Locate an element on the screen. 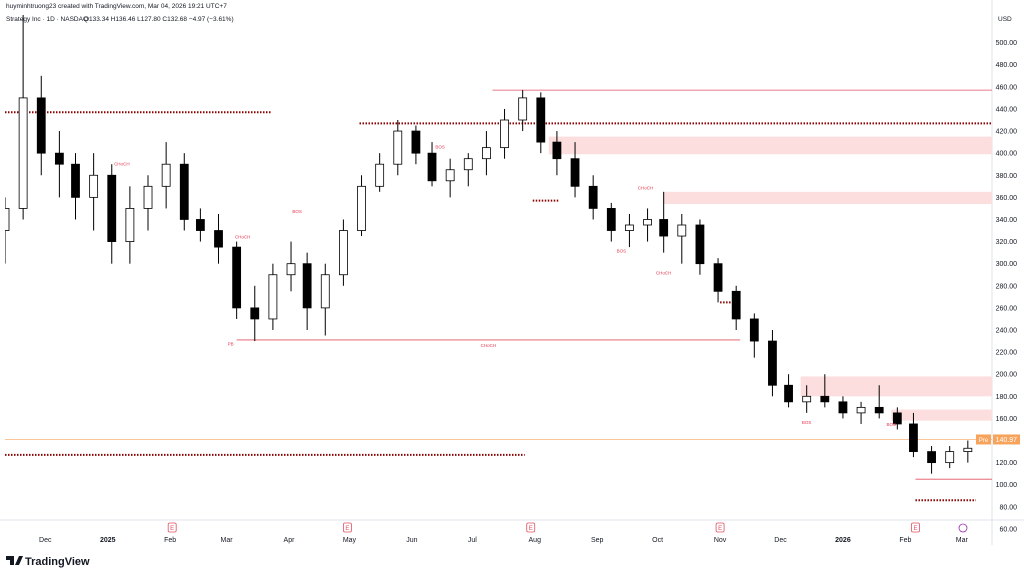 Image resolution: width=1024 pixels, height=578 pixels. y-tick-label: 460.00 is located at coordinates (1007, 87).